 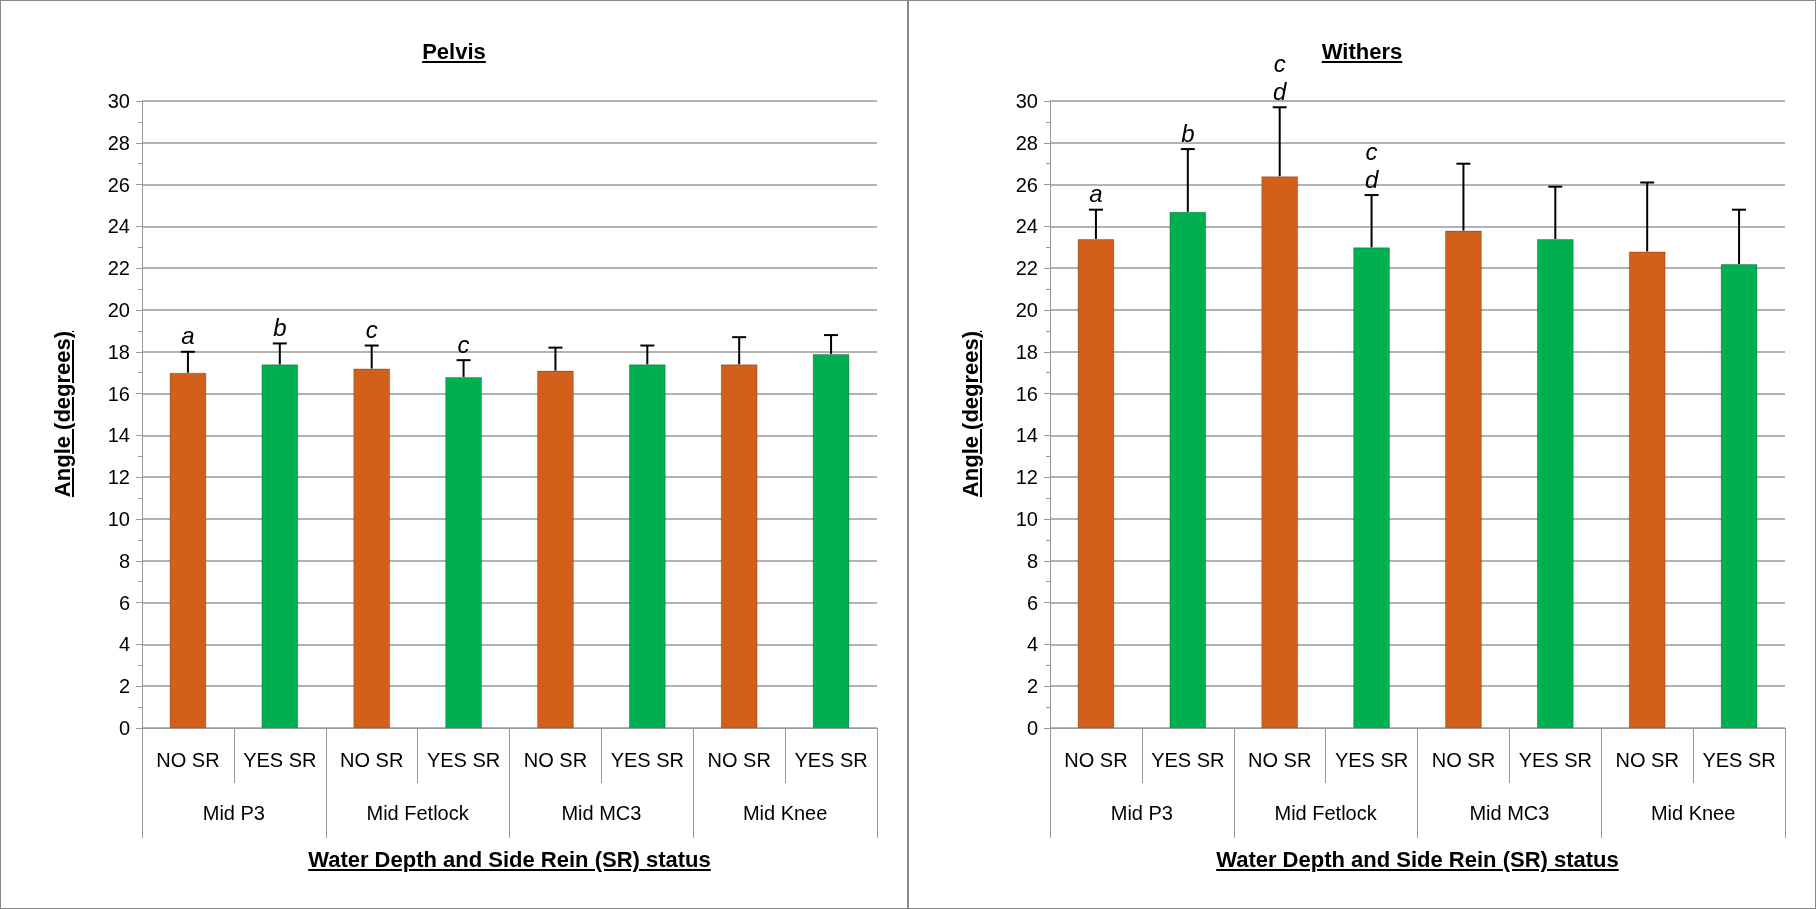 What do you see at coordinates (1362, 51) in the screenshot?
I see `chart-title: Withers` at bounding box center [1362, 51].